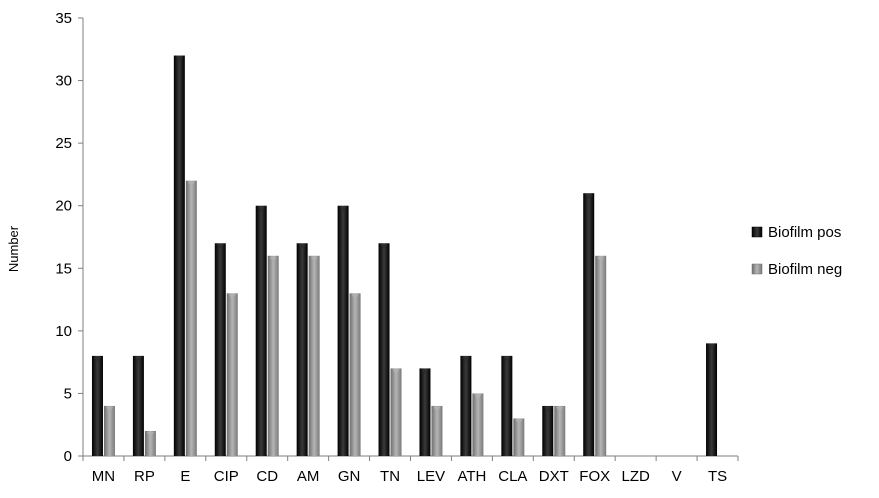 The image size is (879, 498). What do you see at coordinates (717, 476) in the screenshot?
I see `x-tick-label: TS` at bounding box center [717, 476].